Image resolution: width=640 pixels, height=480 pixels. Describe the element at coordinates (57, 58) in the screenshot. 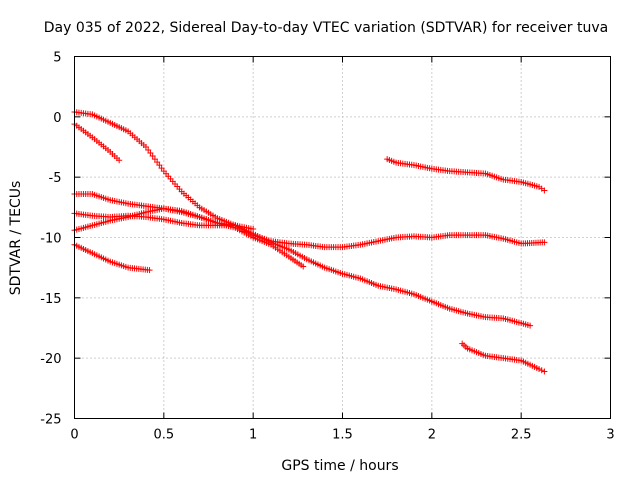

I see `y-tick-label: 5` at that location.